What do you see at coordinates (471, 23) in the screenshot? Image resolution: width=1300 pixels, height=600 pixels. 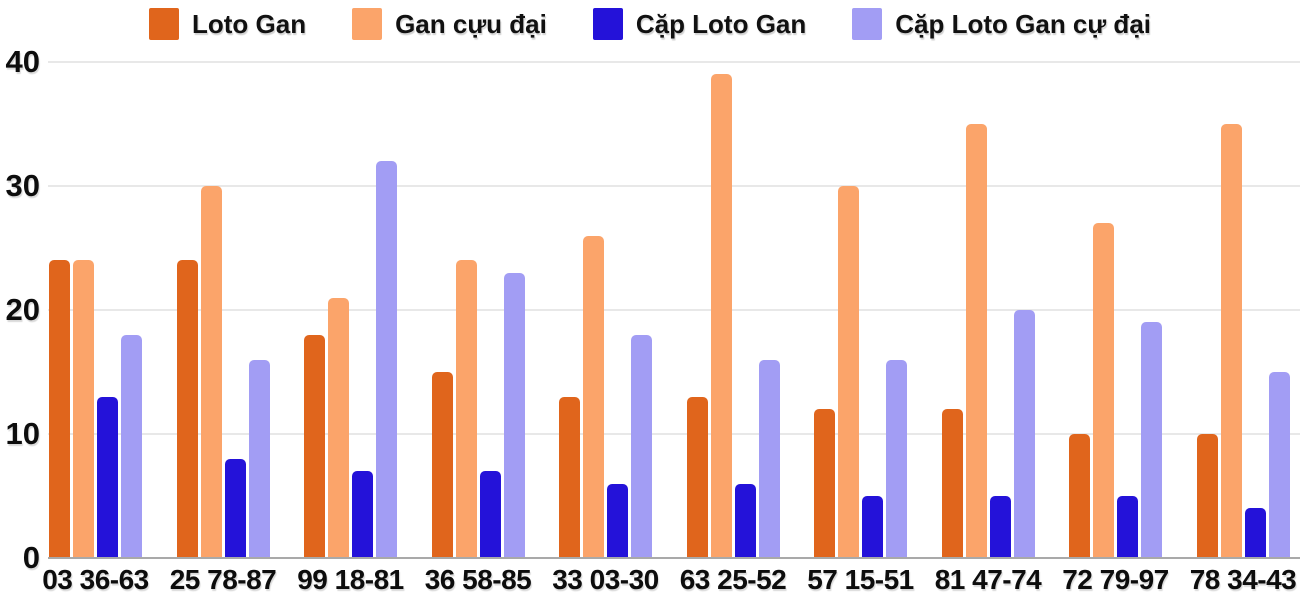 I see `legend-label: Gan cựu đại` at bounding box center [471, 23].